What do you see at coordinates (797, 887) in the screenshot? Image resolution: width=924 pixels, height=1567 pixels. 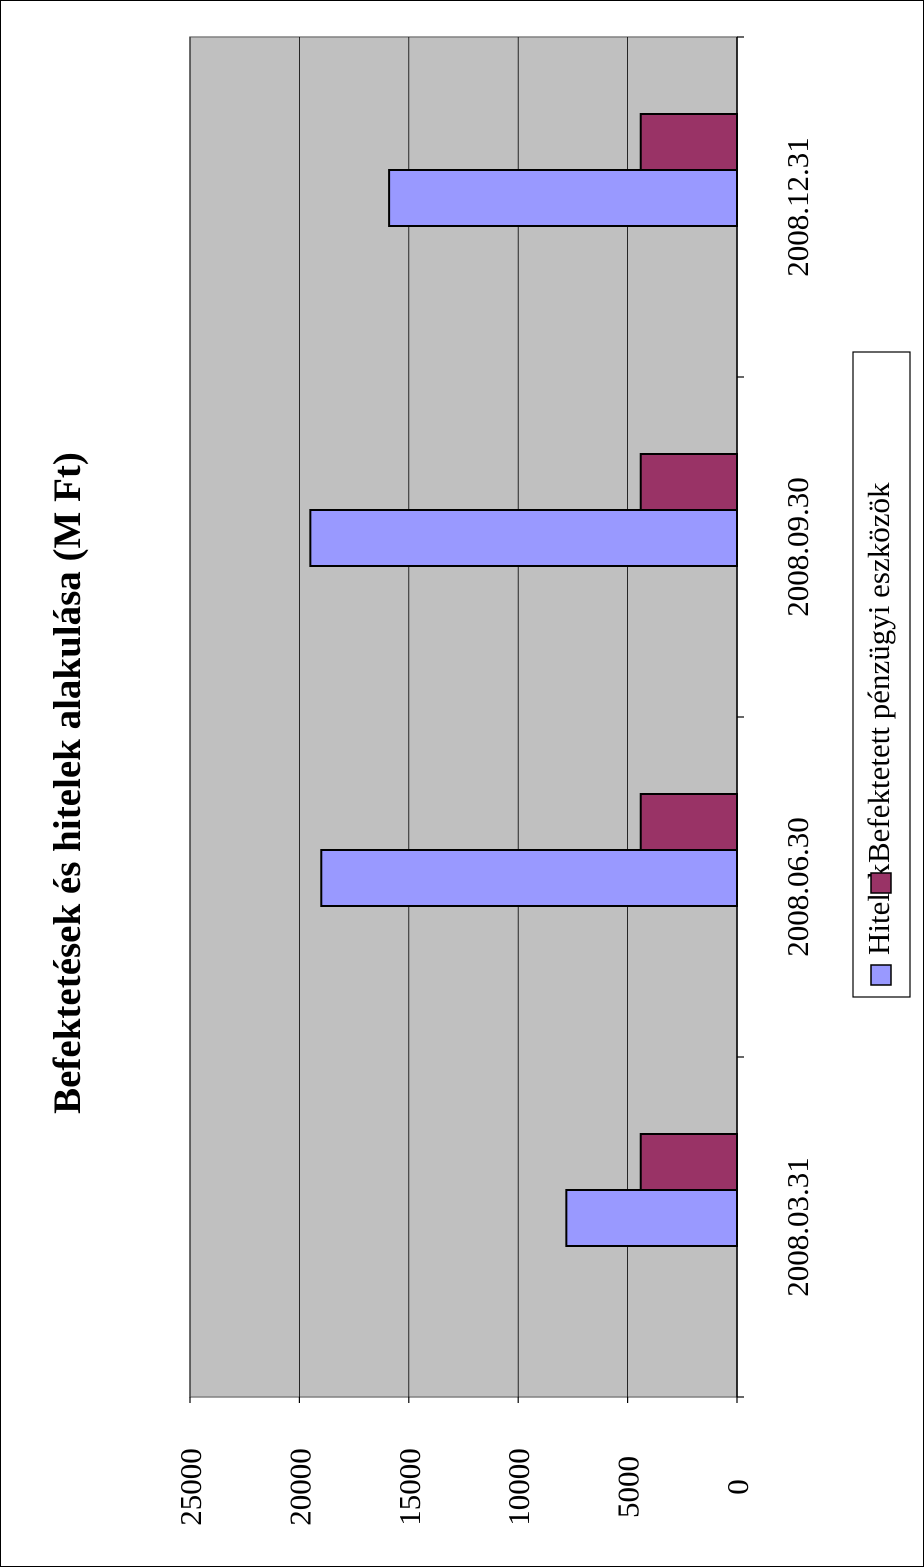 I see `category-label: 2008.06.30` at bounding box center [797, 887].